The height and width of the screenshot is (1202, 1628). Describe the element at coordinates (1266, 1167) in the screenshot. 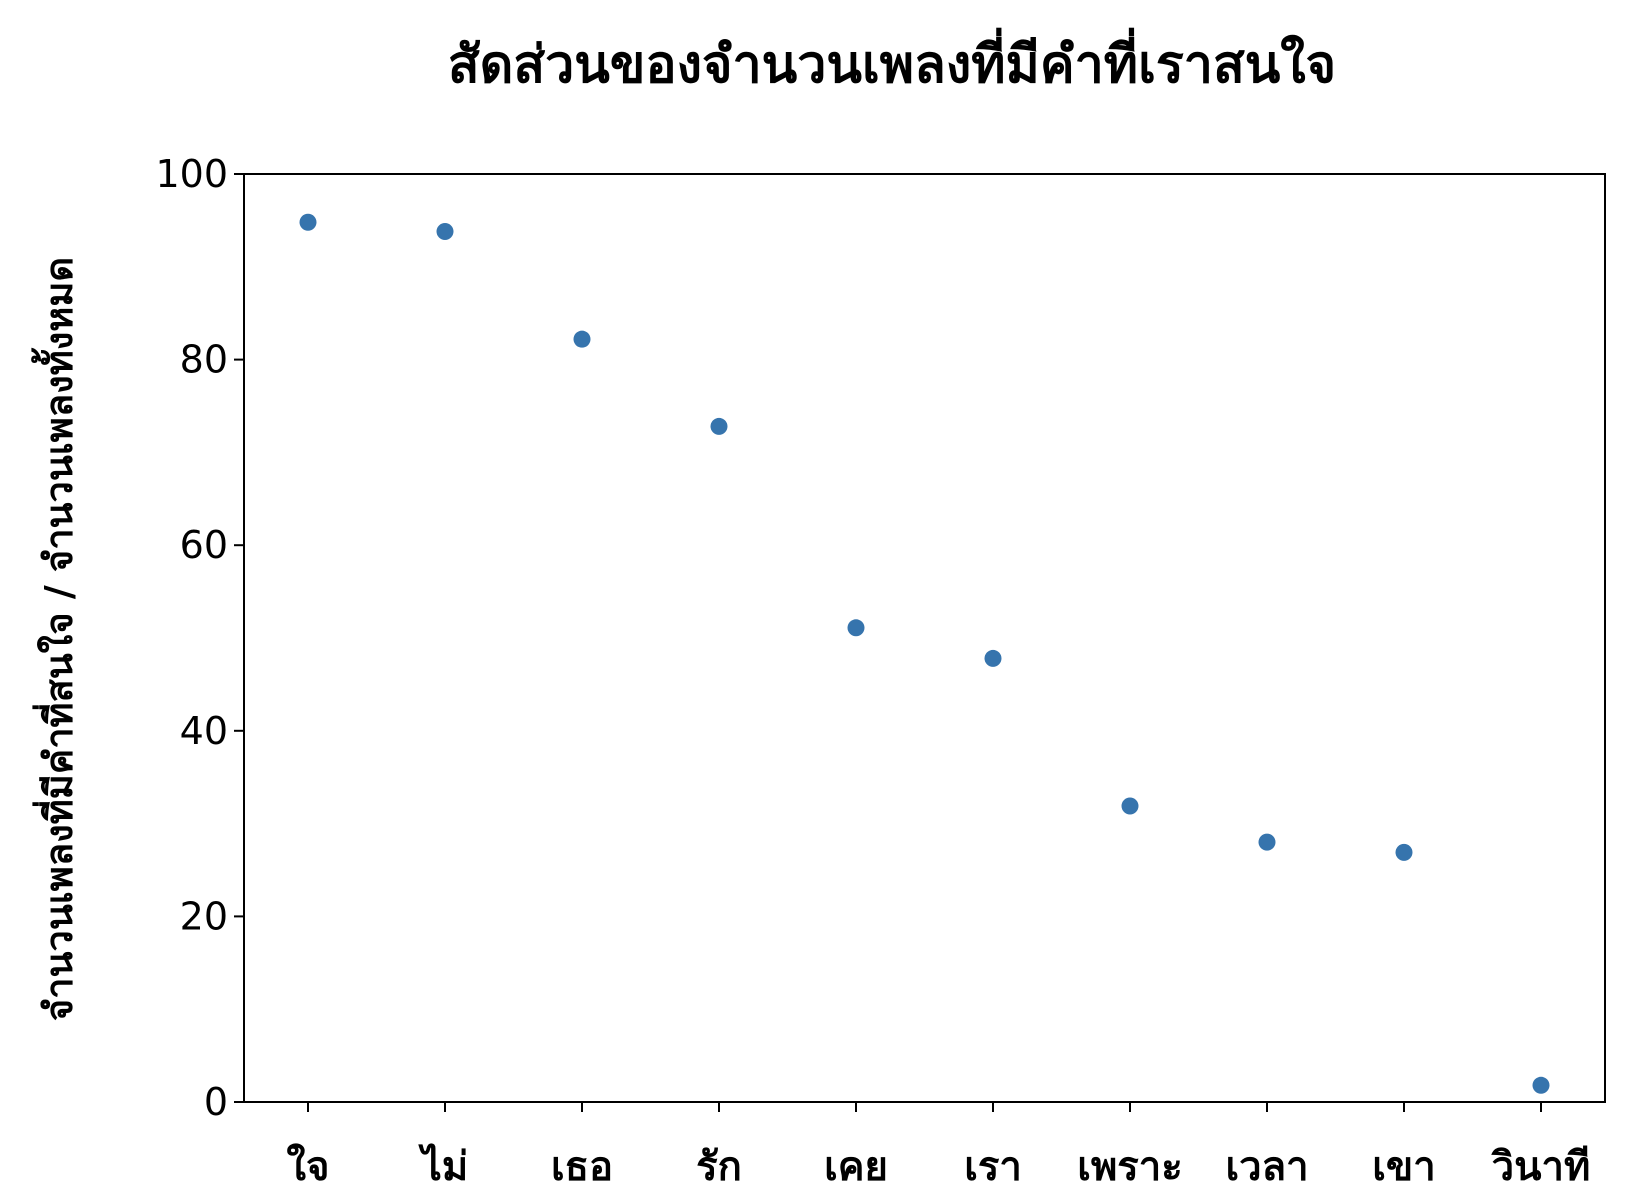

I see `x-tick-label: เวลา` at that location.